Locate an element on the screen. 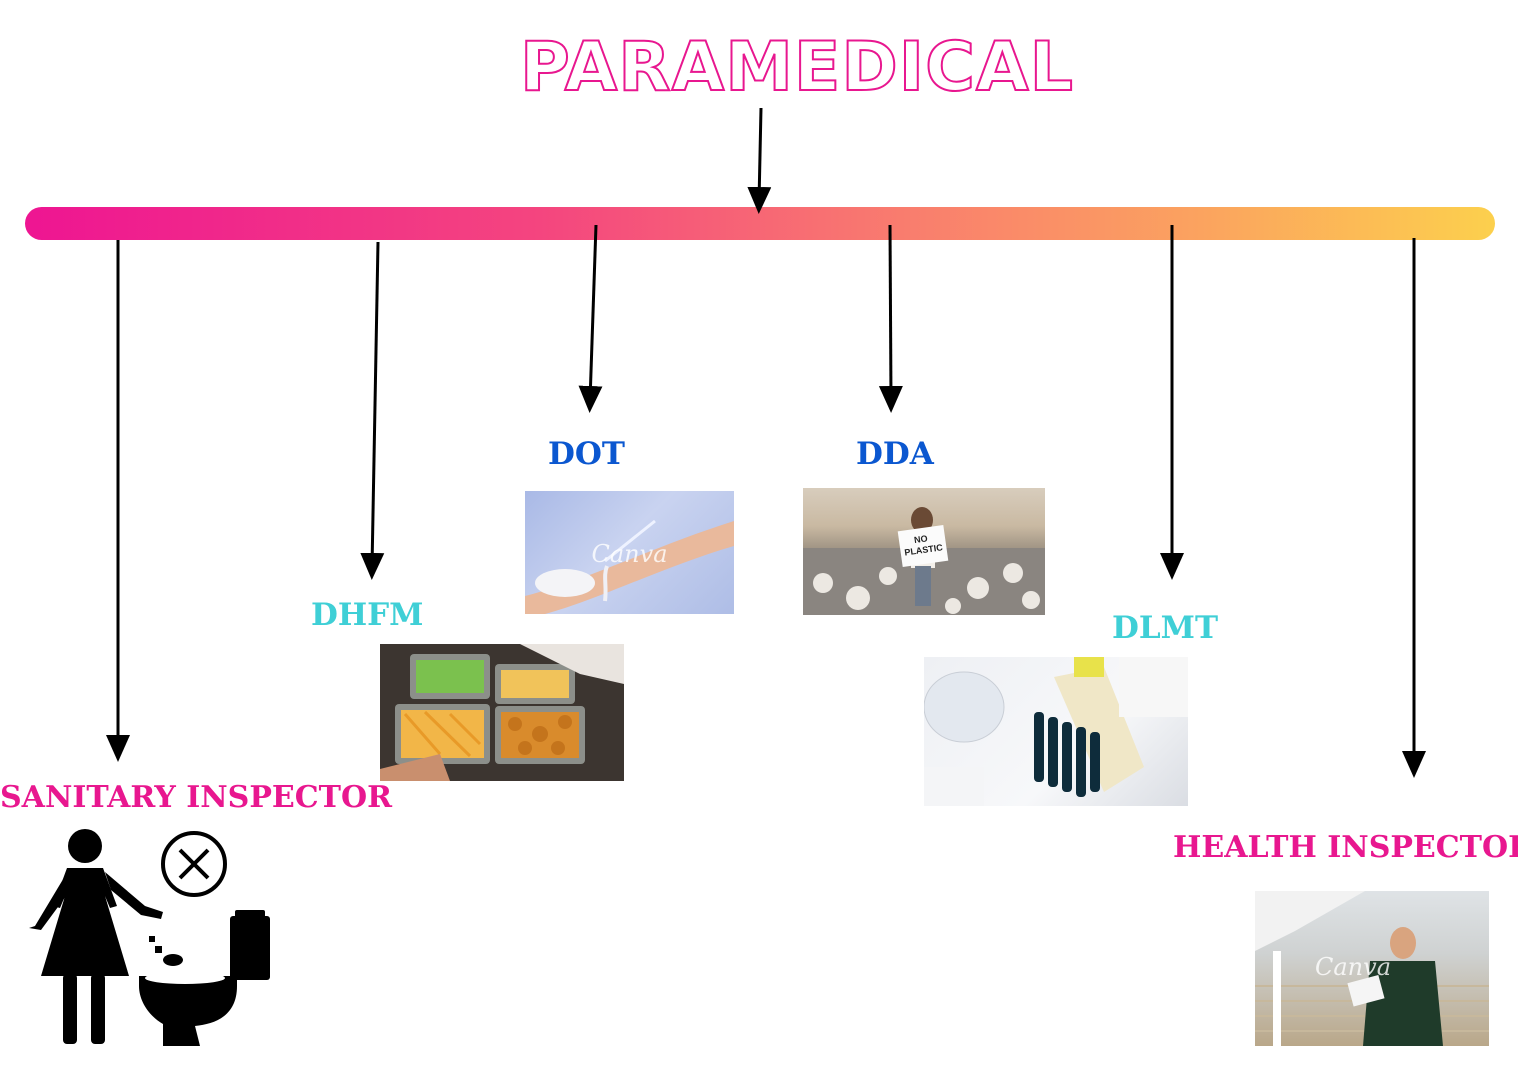 Image resolution: width=1518 pixels, height=1080 pixels. branch-label-dhfm: DHFM is located at coordinates (367, 615).